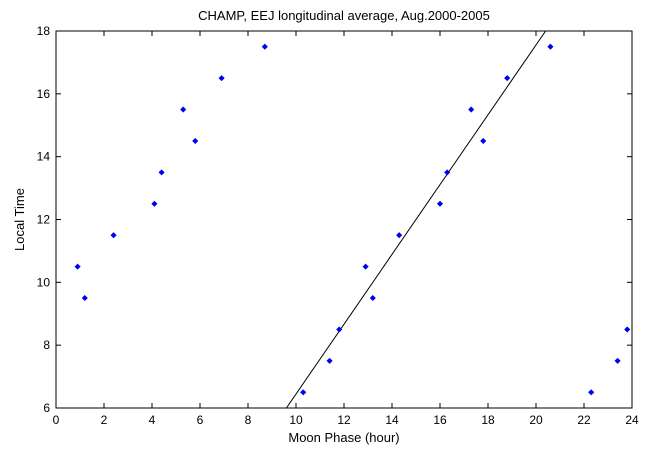 This screenshot has height=455, width=648. What do you see at coordinates (44, 282) in the screenshot?
I see `y-tick-label: 10` at bounding box center [44, 282].